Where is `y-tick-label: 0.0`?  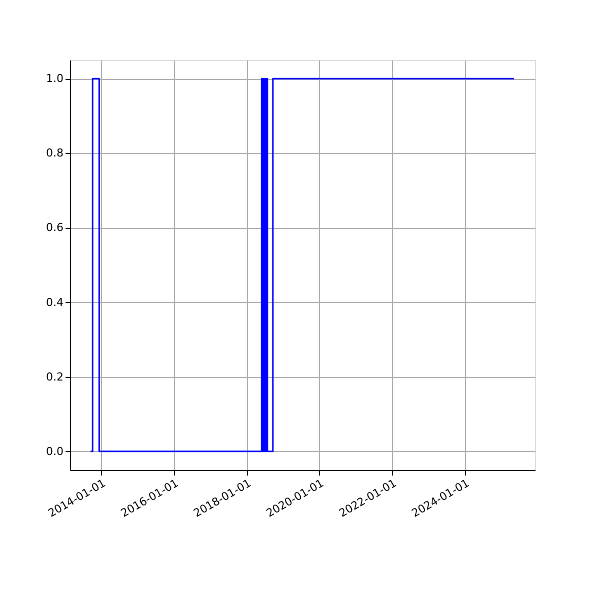 y-tick-label: 0.0 is located at coordinates (55, 451).